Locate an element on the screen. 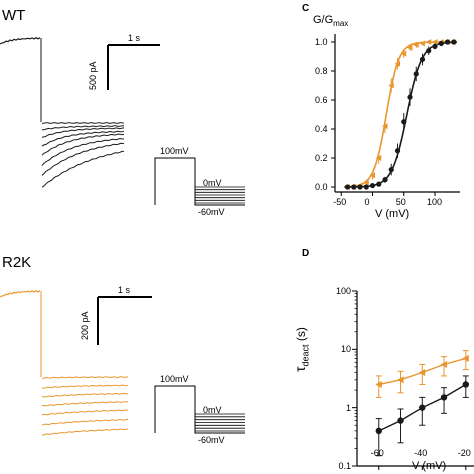 The image size is (474, 474). panel-c-ytick-label: 0.6 is located at coordinates (321, 100).